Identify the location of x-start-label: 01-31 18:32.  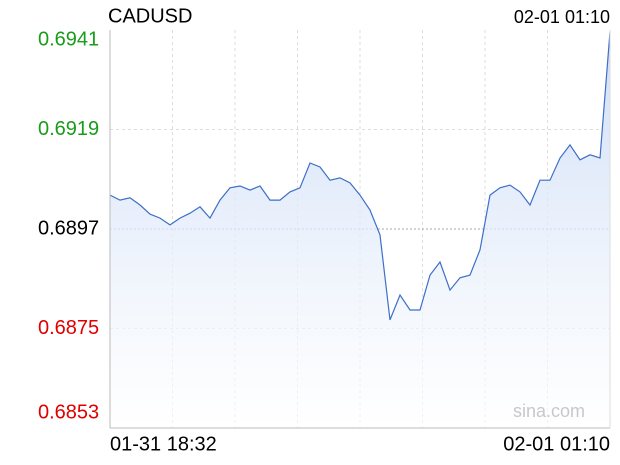
(163, 444).